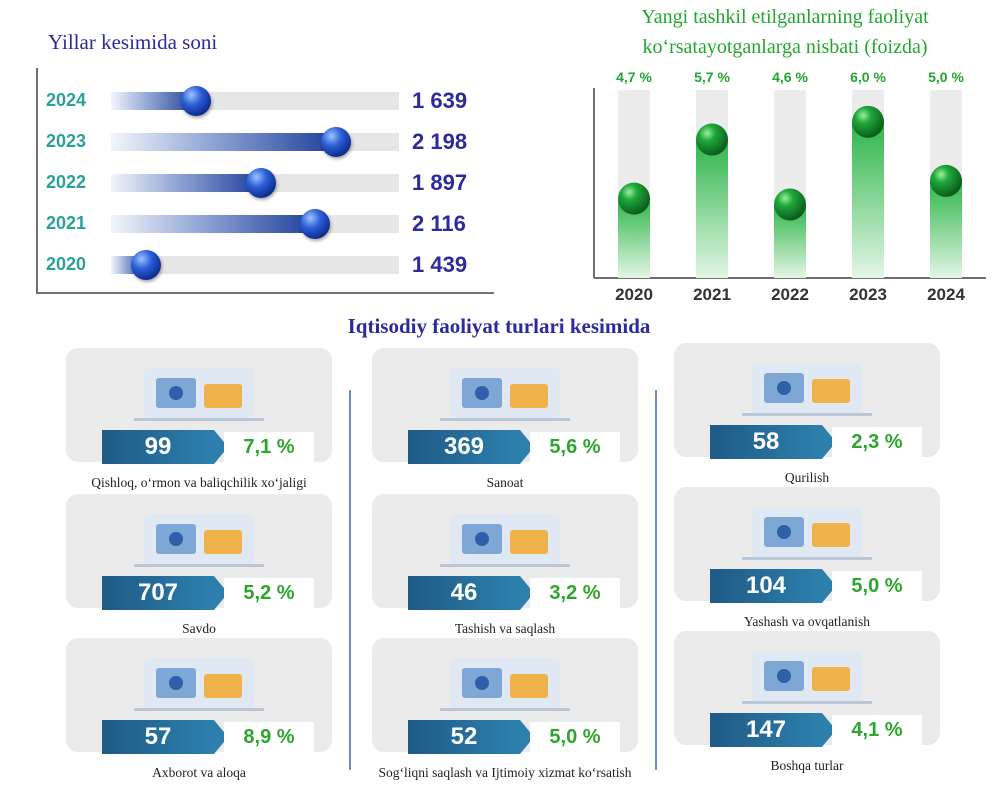 This screenshot has height=800, width=998. I want to click on left-chart-year-label: 2020, so click(66, 264).